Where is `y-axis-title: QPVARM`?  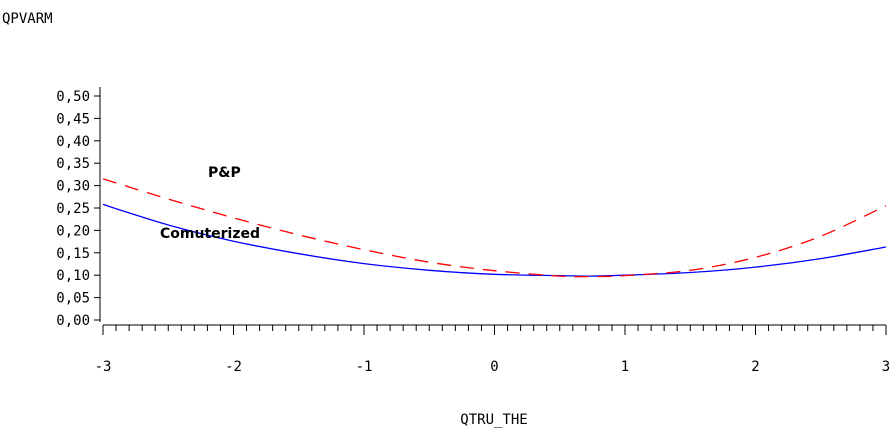 y-axis-title: QPVARM is located at coordinates (27, 19).